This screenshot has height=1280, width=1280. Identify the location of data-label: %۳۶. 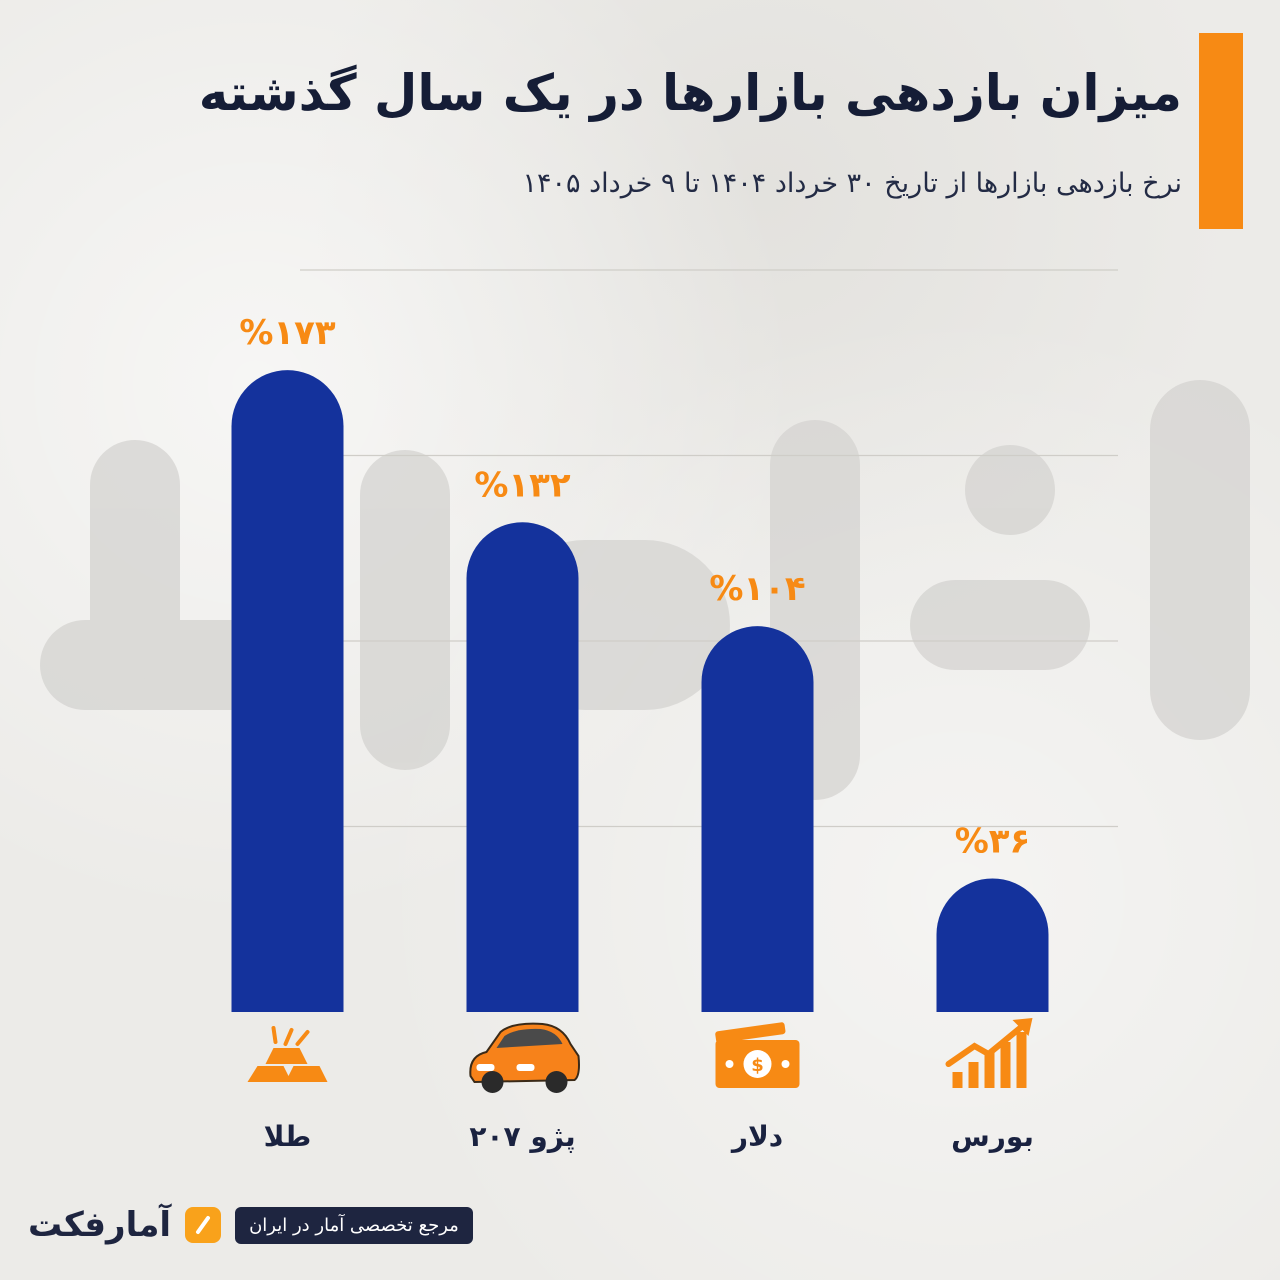
(993, 841).